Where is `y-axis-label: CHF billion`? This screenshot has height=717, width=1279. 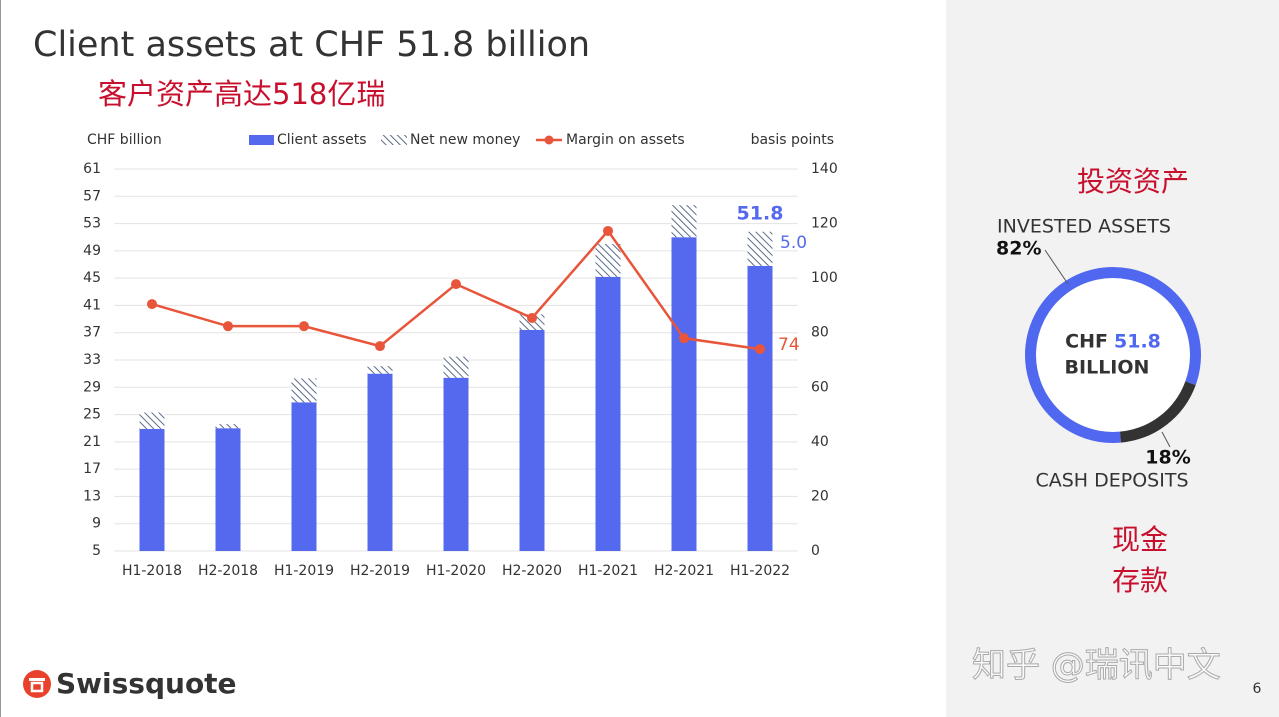
y-axis-label: CHF billion is located at coordinates (124, 140).